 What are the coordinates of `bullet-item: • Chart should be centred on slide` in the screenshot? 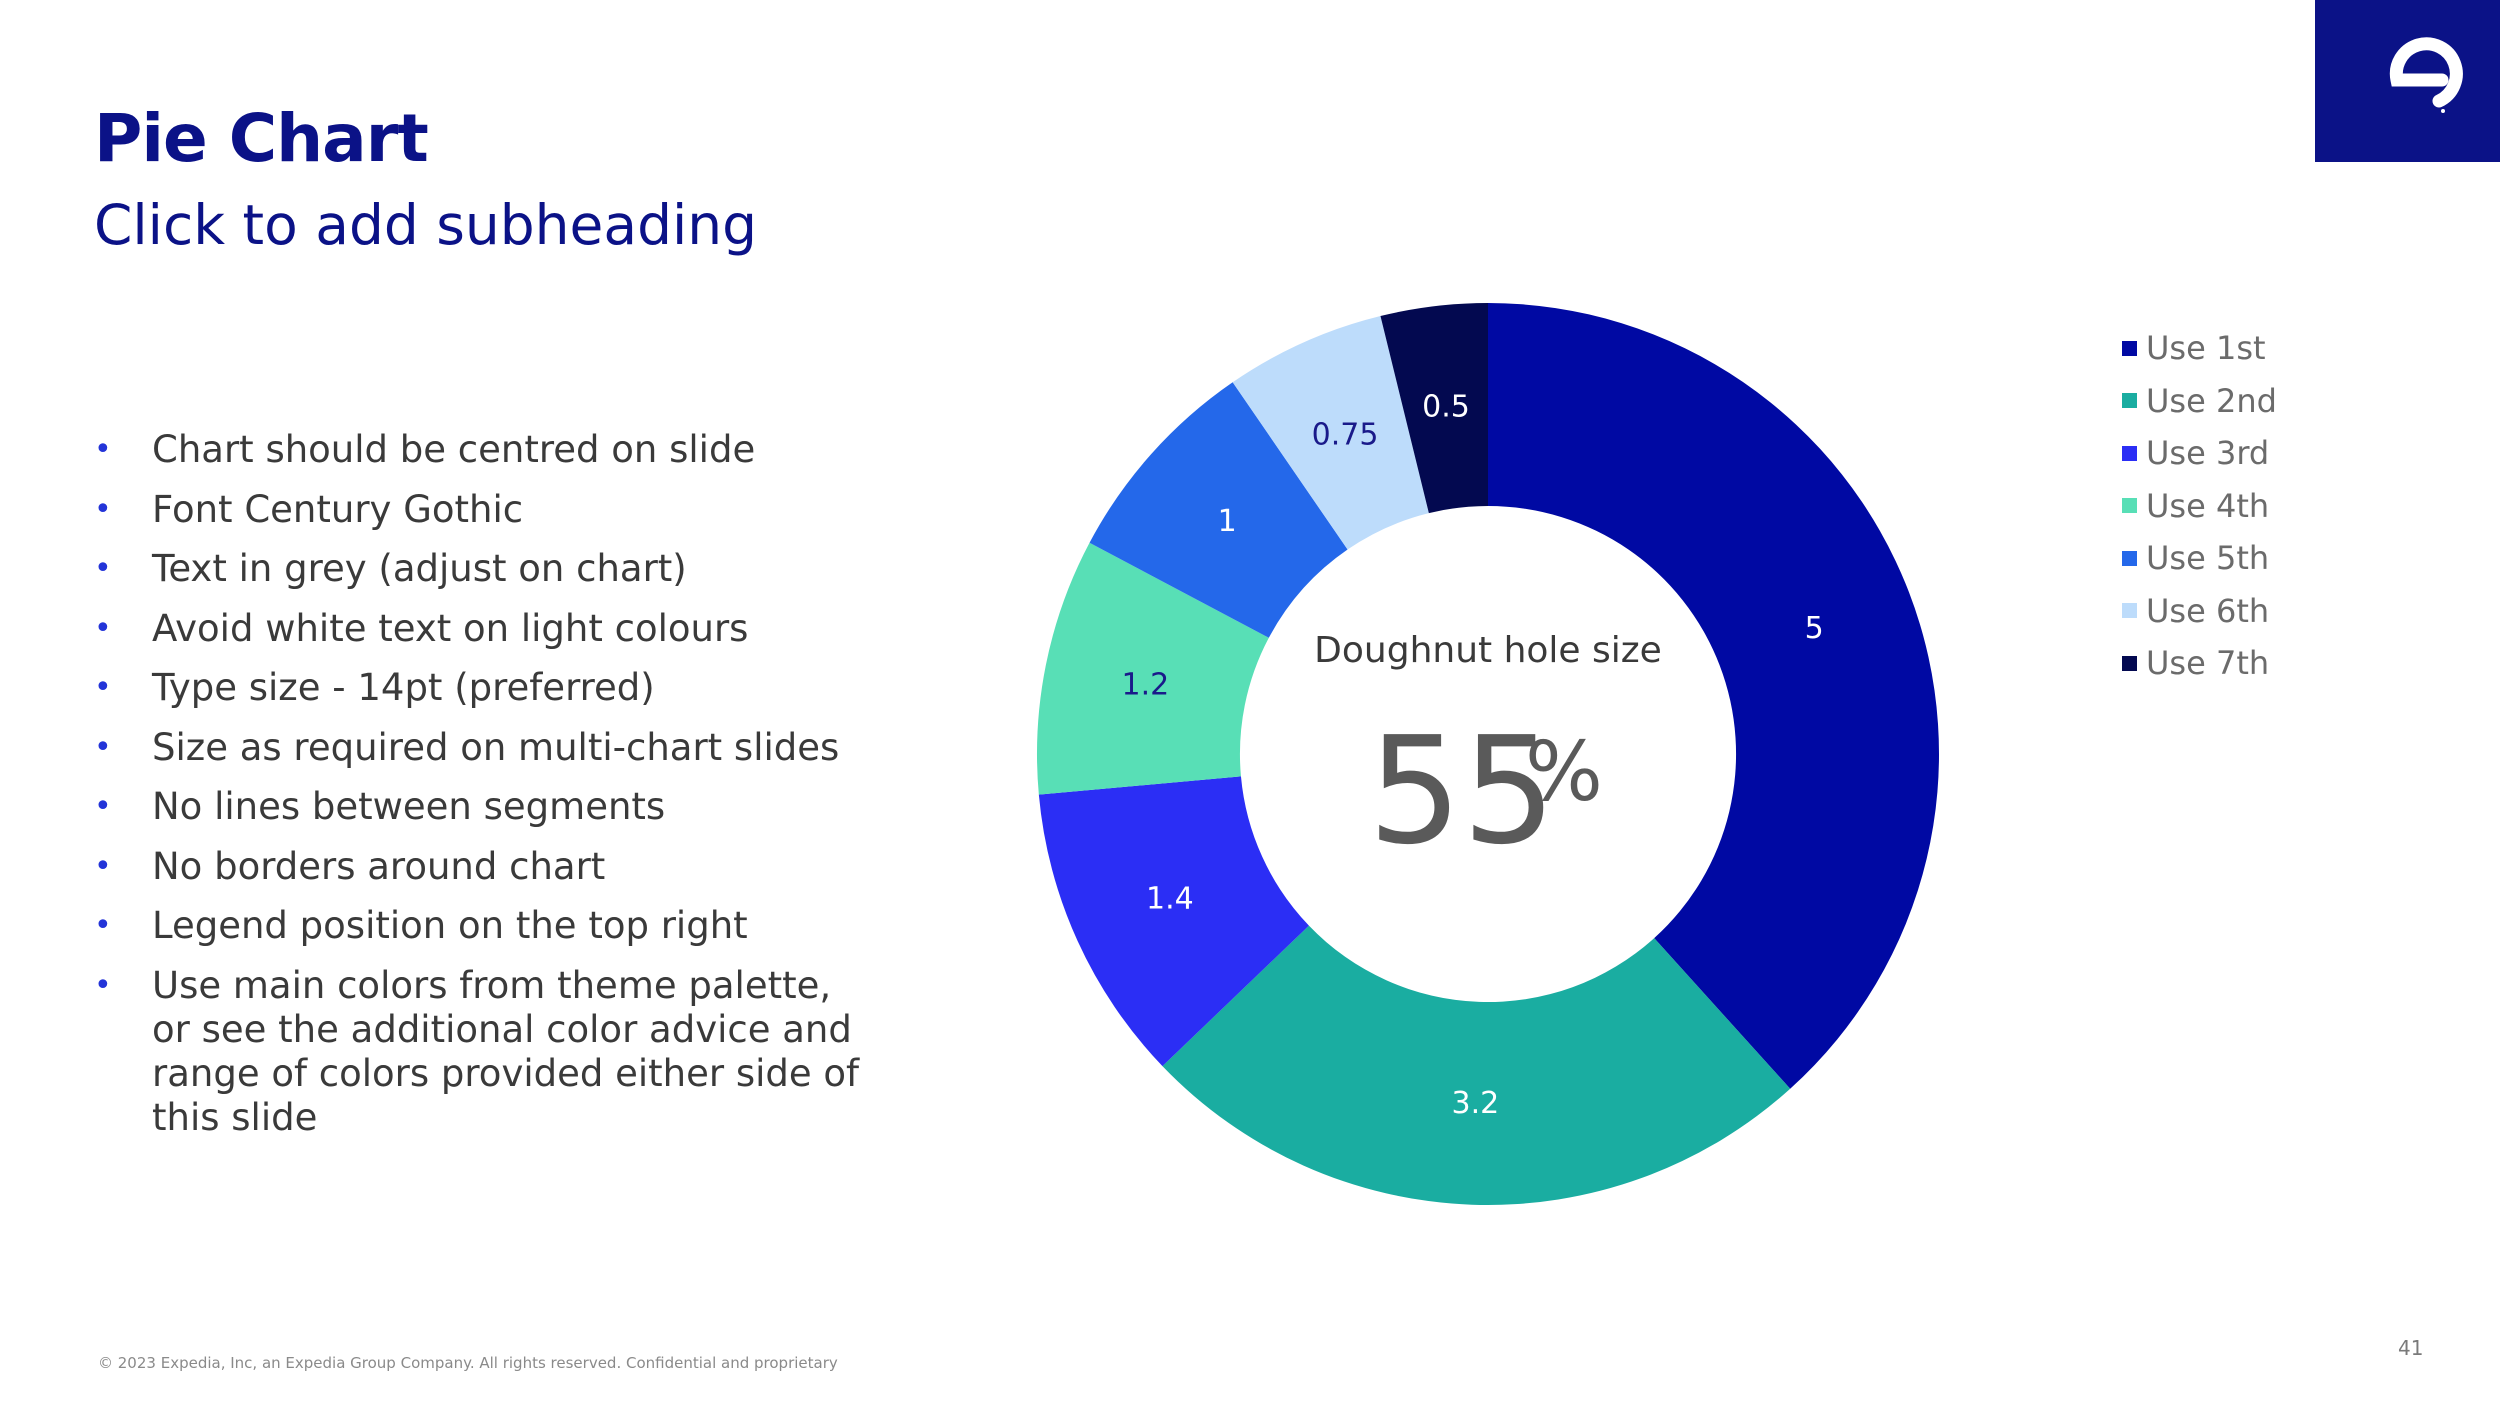 It's located at (484, 450).